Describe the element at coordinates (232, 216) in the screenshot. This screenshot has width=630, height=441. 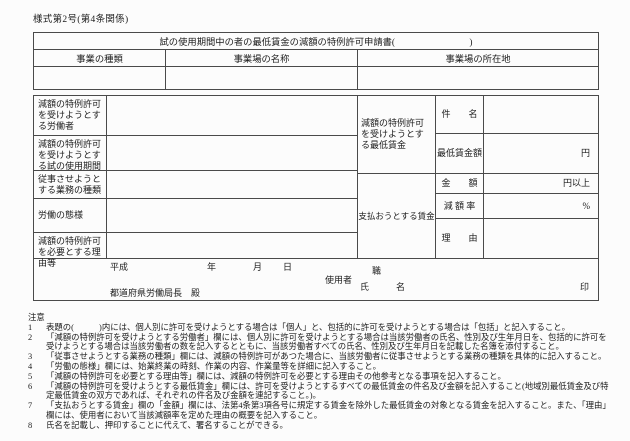
I see `work-mode-field` at that location.